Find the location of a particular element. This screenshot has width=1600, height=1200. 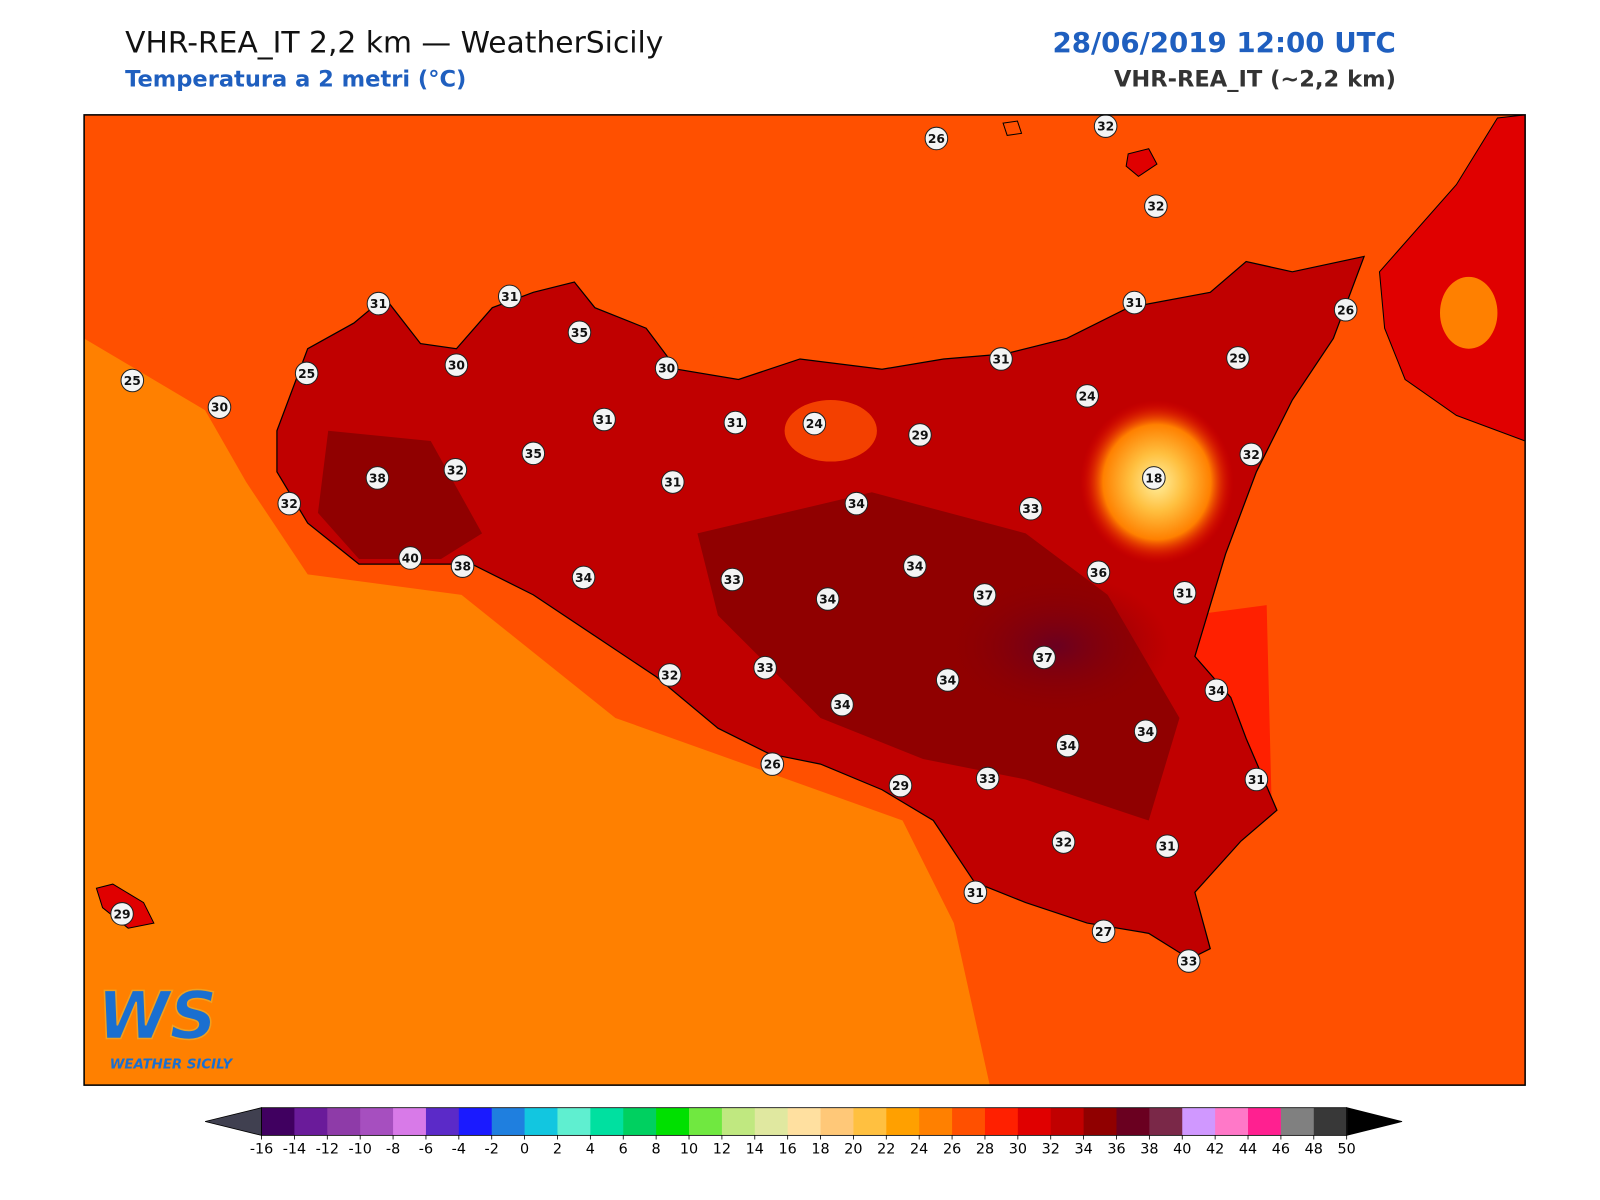

colorbar-tick-label: 14 is located at coordinates (755, 1150).